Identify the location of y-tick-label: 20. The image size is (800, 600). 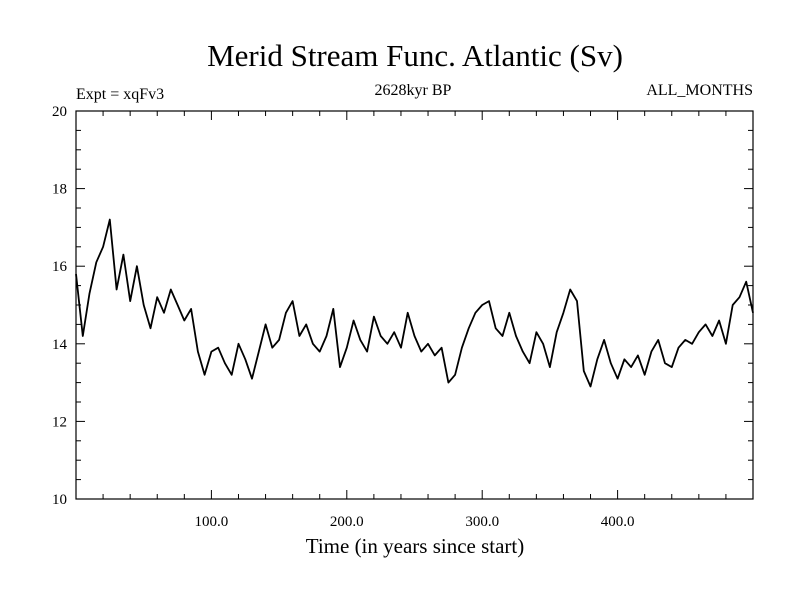
(59, 112).